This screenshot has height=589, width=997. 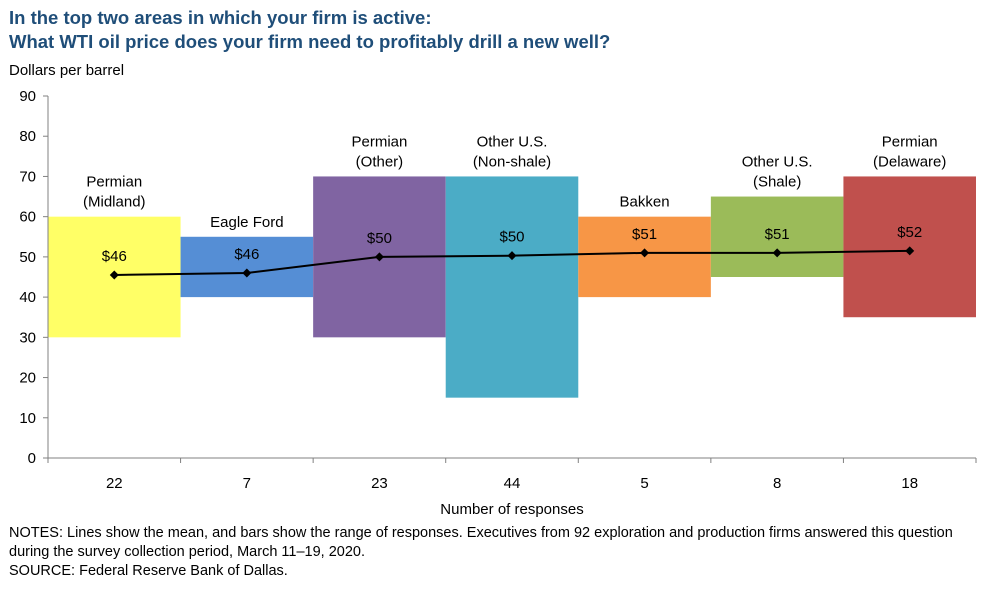 I want to click on category-label-4-0: Bakken, so click(x=645, y=202).